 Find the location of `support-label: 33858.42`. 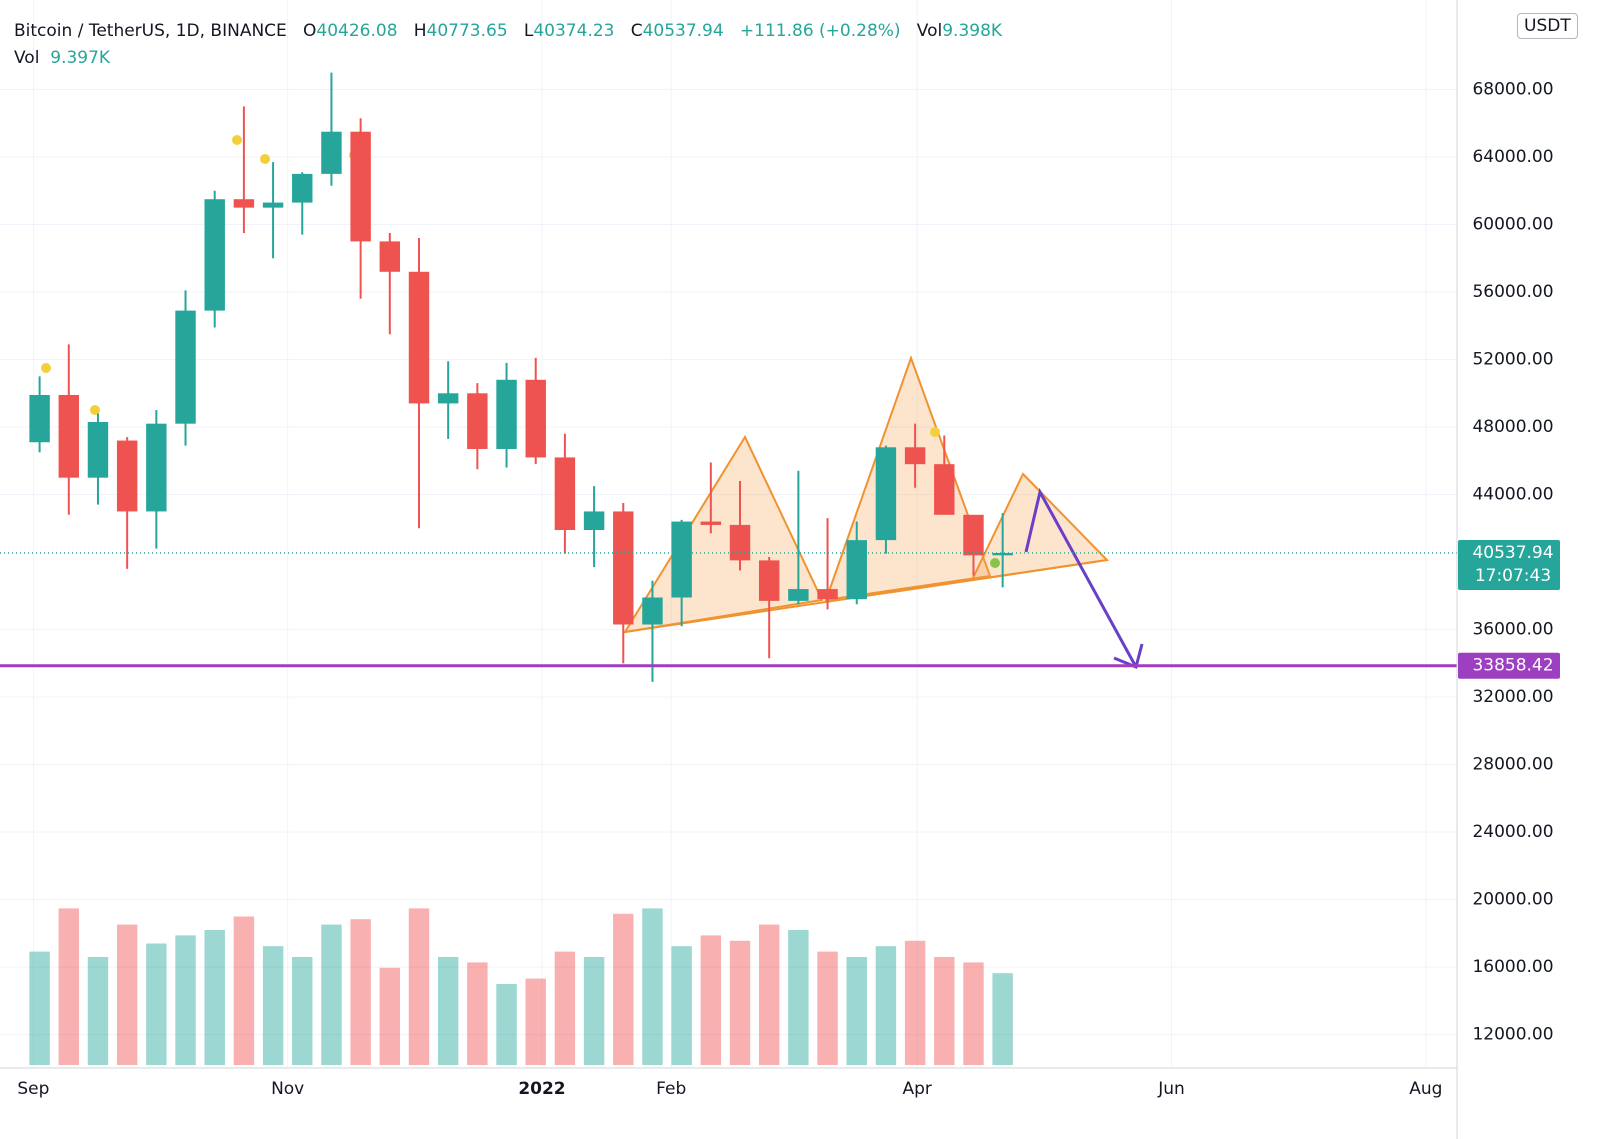

support-label: 33858.42 is located at coordinates (1512, 666).